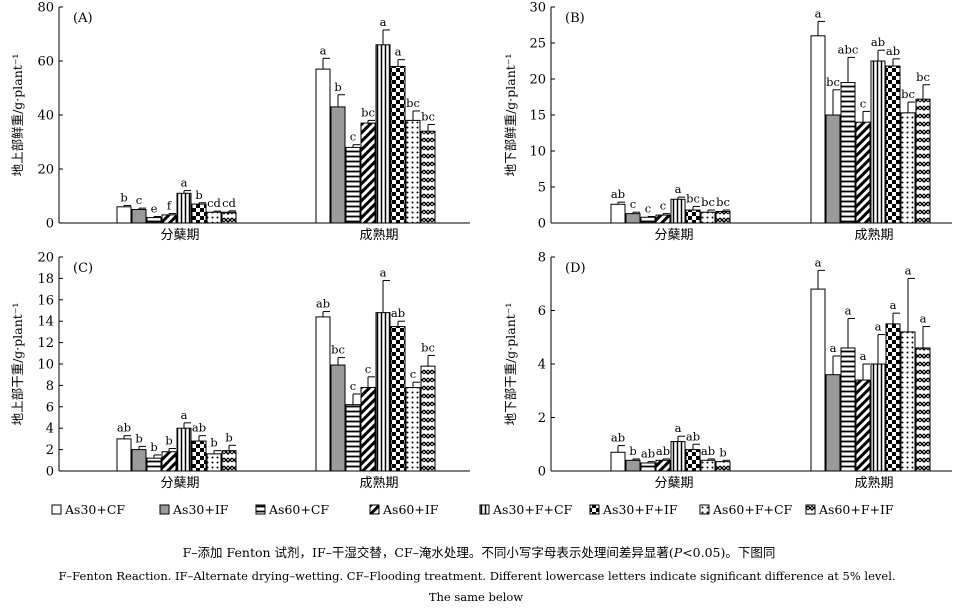  I want to click on y-tick-label: 15, so click(537, 116).